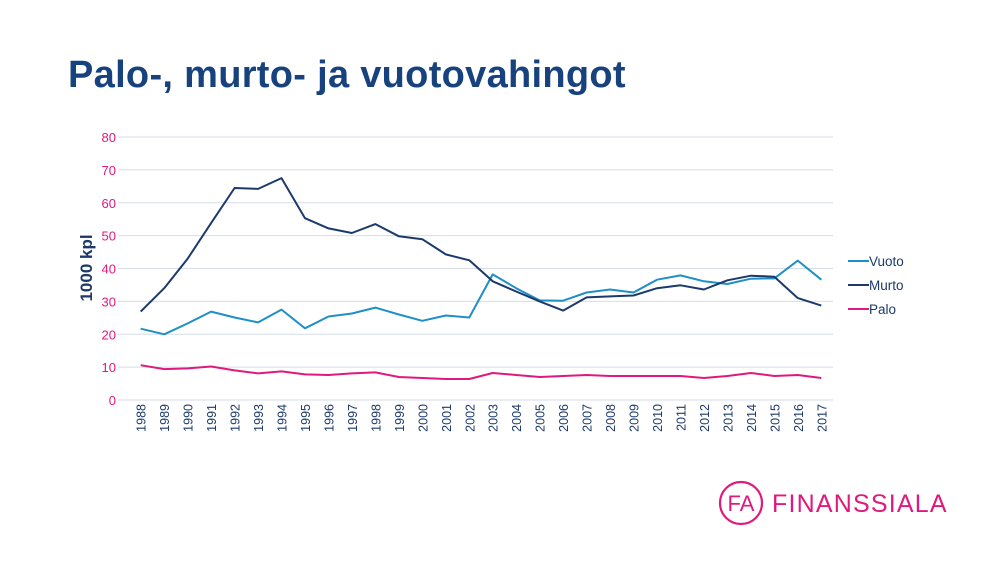 This screenshot has width=1001, height=561. Describe the element at coordinates (259, 418) in the screenshot. I see `x-tick-label: 1993` at that location.